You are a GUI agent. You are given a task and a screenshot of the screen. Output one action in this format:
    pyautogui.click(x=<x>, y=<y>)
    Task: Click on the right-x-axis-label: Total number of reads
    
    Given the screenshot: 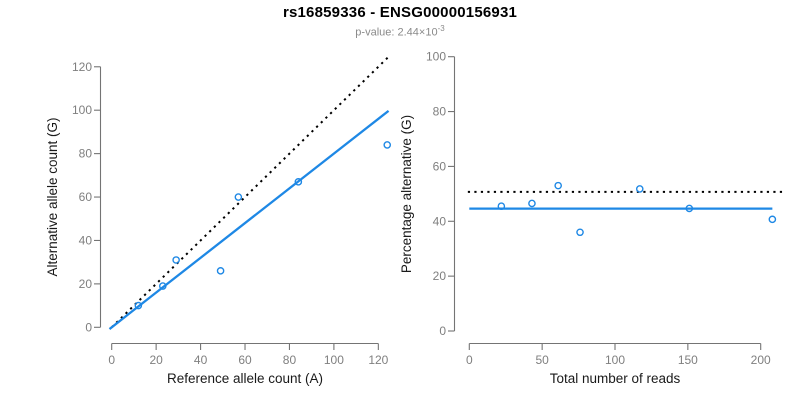 What is the action you would take?
    pyautogui.click(x=615, y=378)
    